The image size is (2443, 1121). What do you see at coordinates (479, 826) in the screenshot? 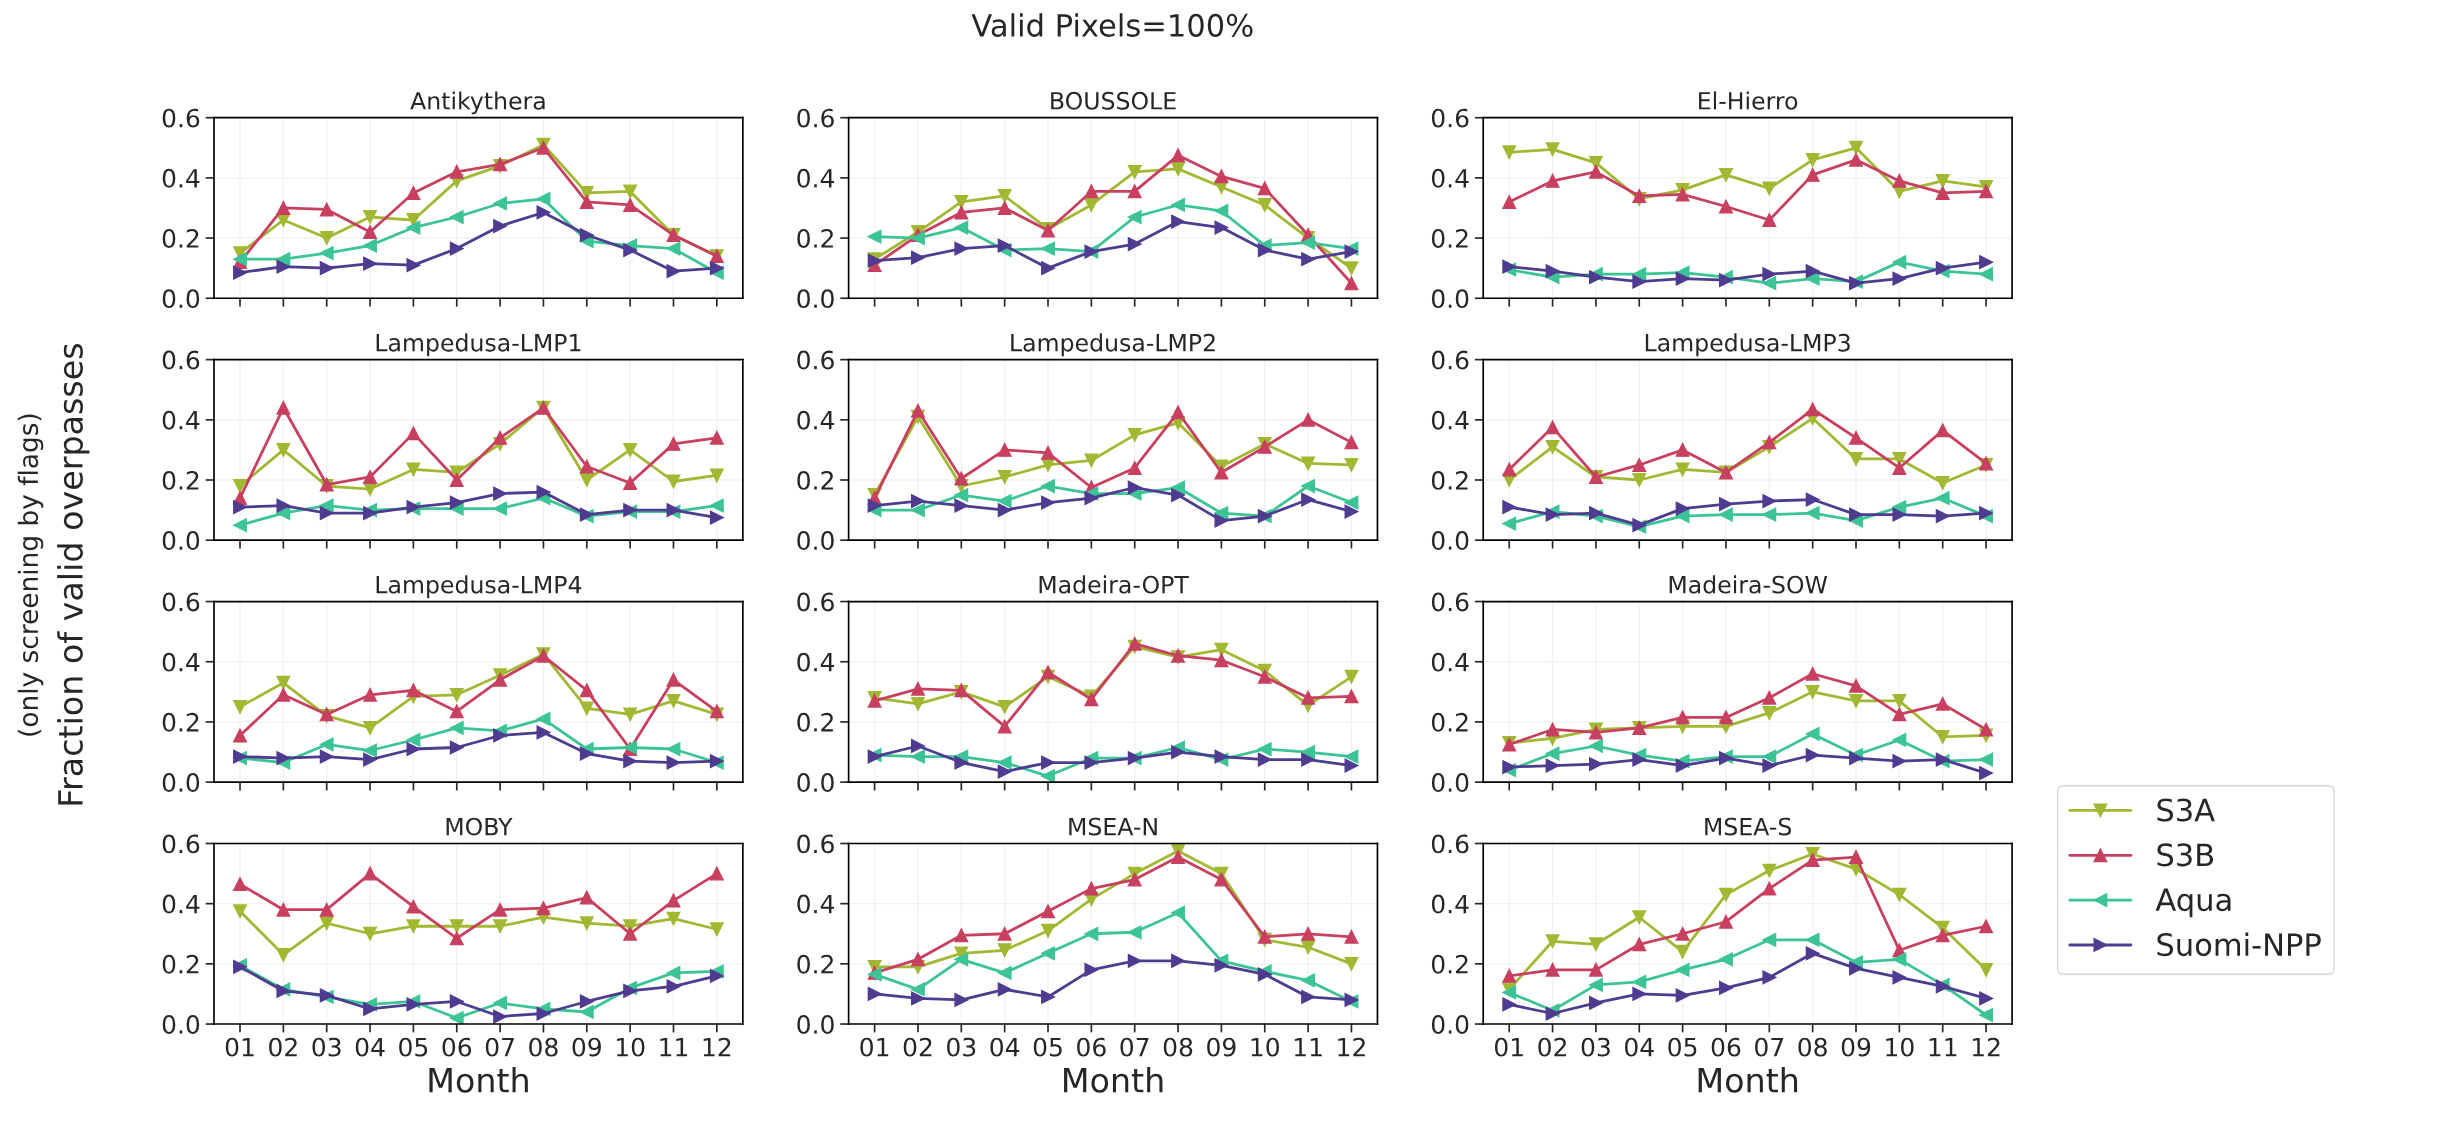
I see `chart-title: MOBY` at bounding box center [479, 826].